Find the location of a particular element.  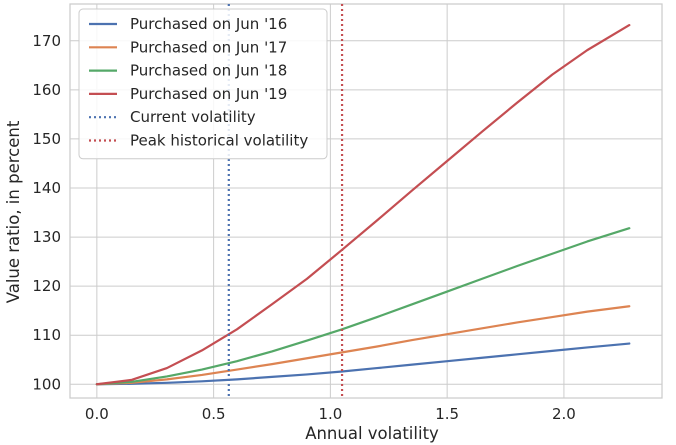

legend-label: Purchased on Jun '16 is located at coordinates (208, 24).